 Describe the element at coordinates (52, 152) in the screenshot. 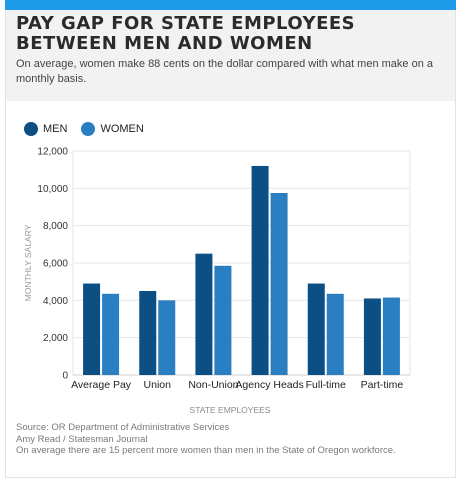

I see `y-tick-label: 12,000` at that location.